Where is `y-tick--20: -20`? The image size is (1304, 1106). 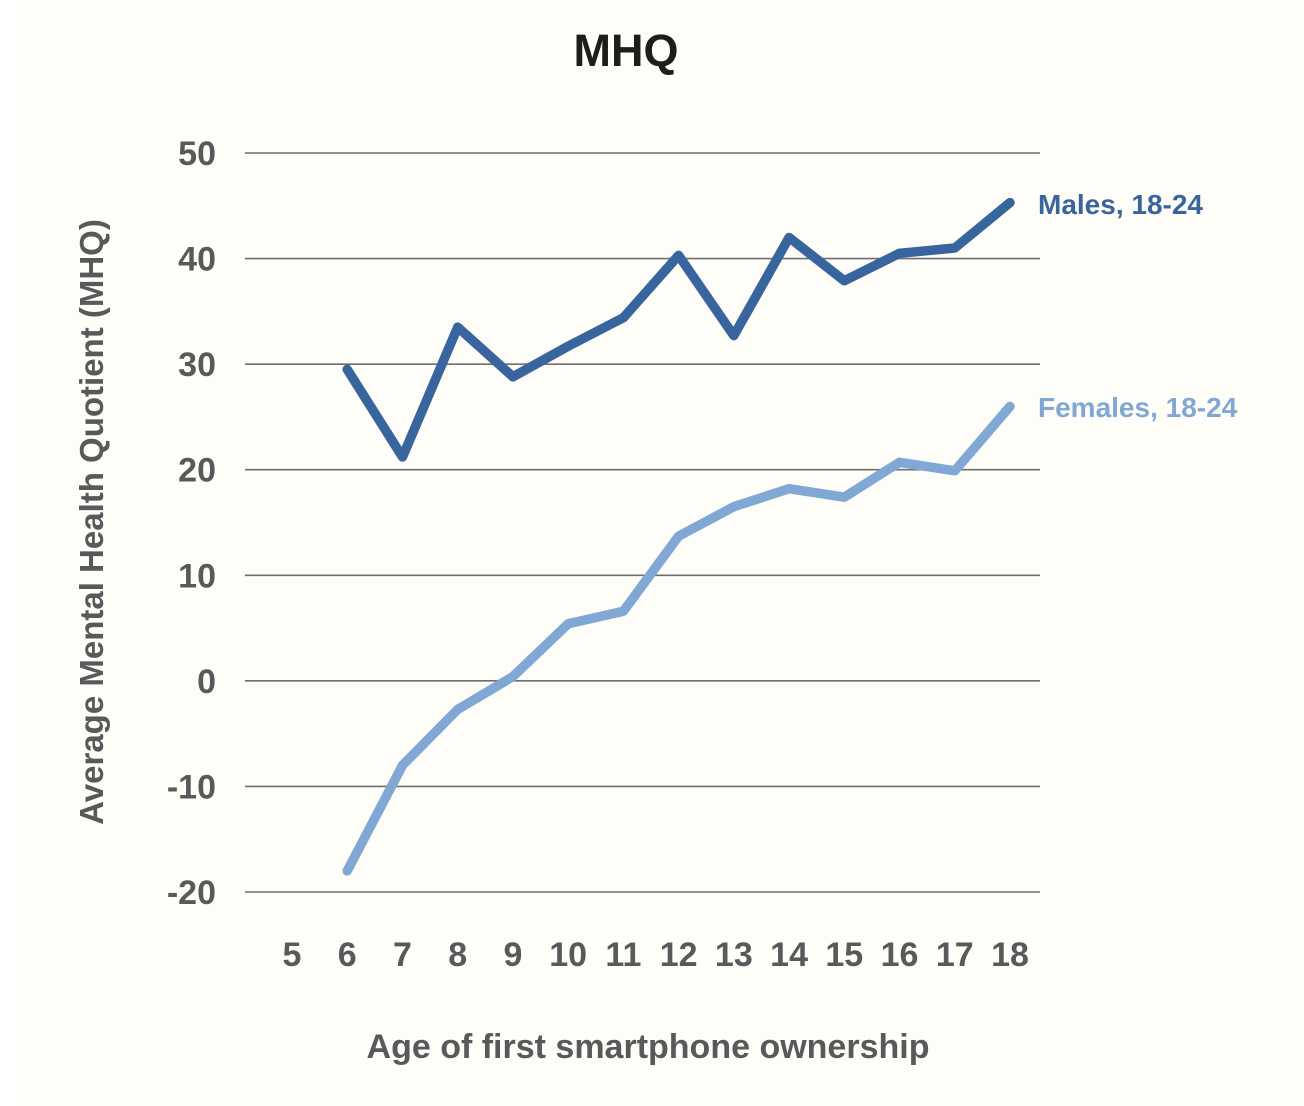
y-tick--20: -20 is located at coordinates (191, 893).